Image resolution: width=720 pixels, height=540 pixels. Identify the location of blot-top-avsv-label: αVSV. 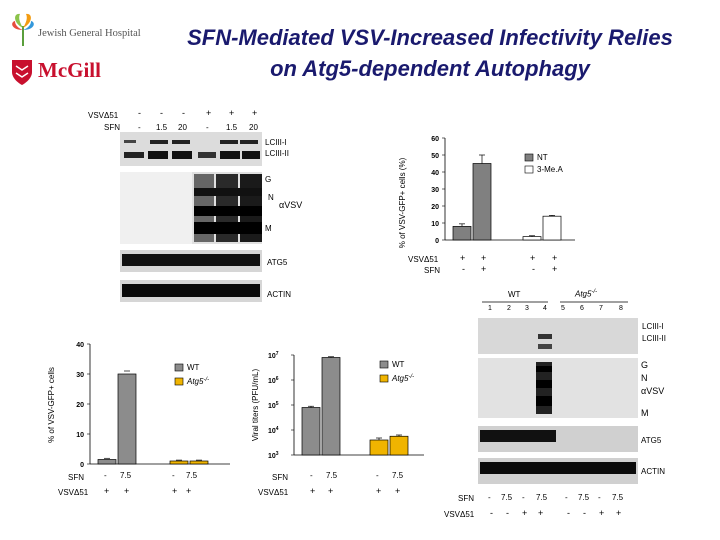
(291, 205).